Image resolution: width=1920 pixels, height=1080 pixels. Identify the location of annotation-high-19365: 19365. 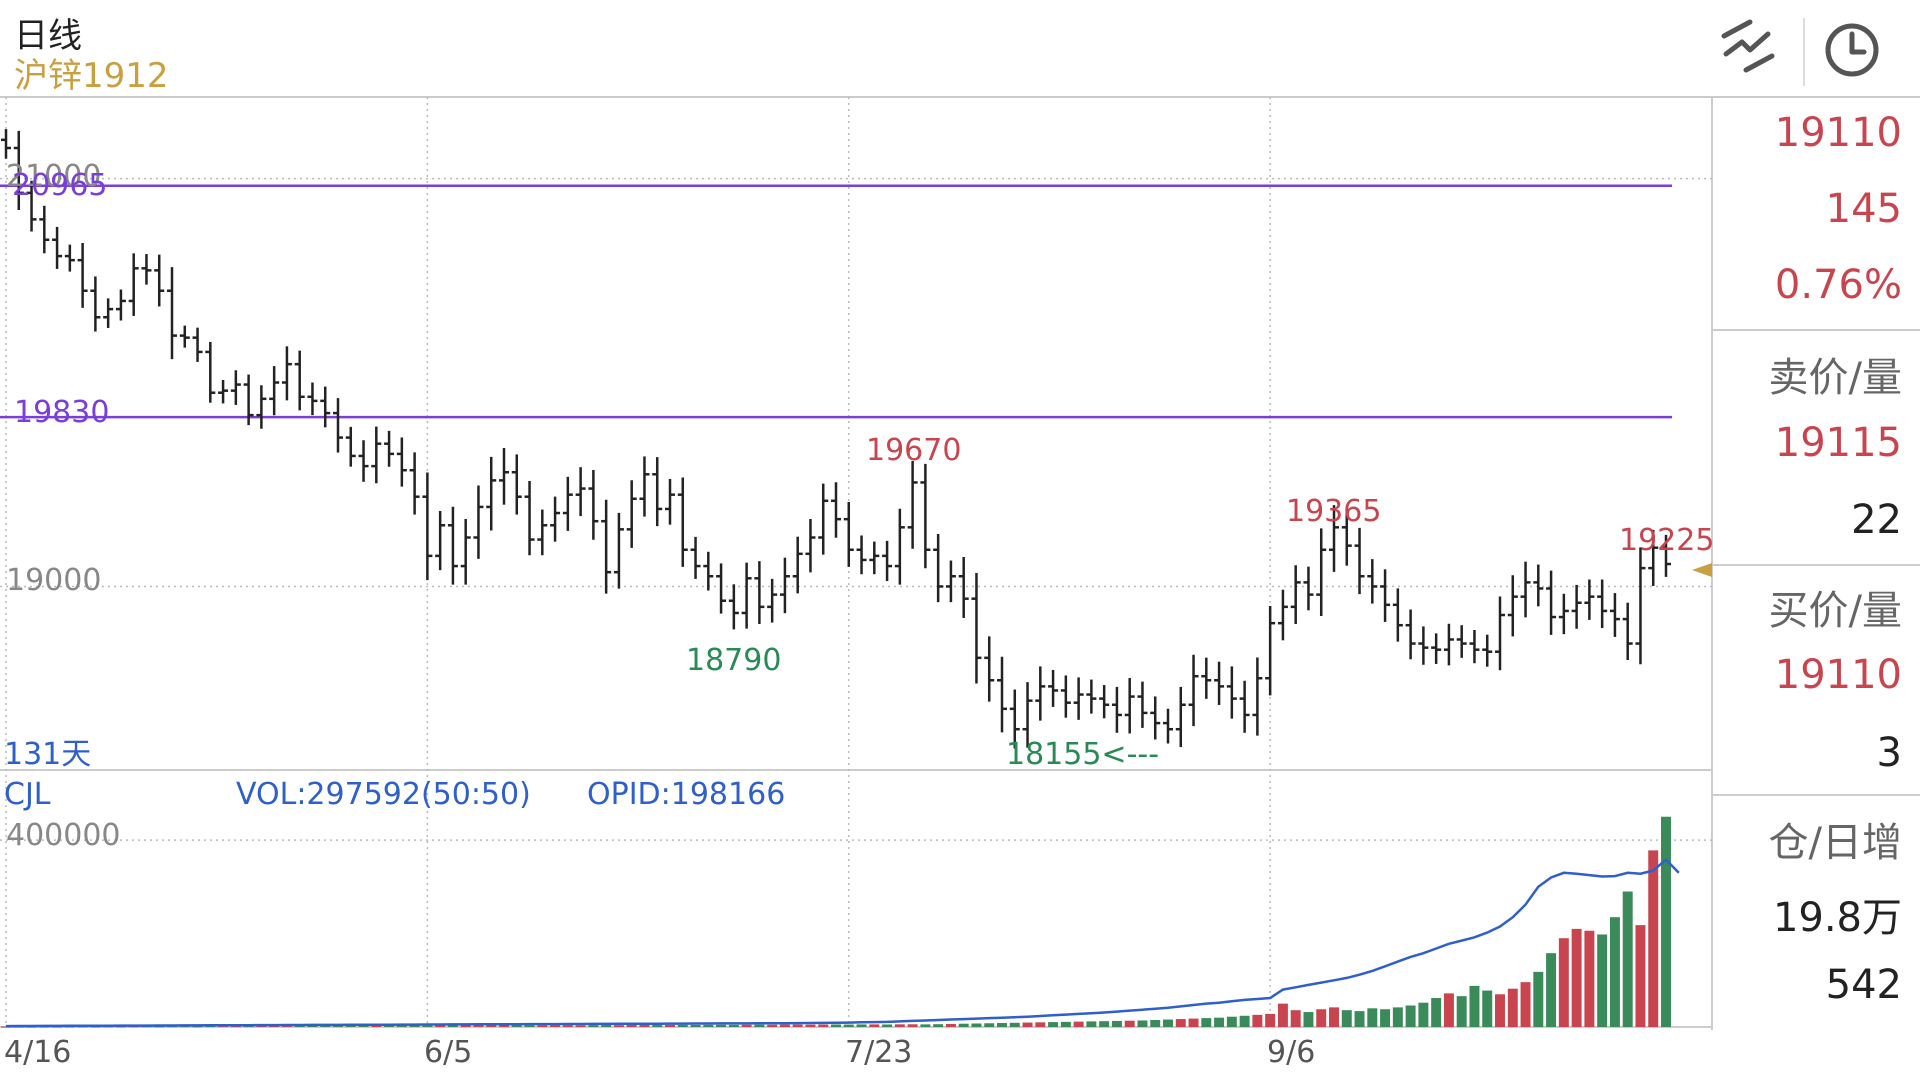
(1333, 511).